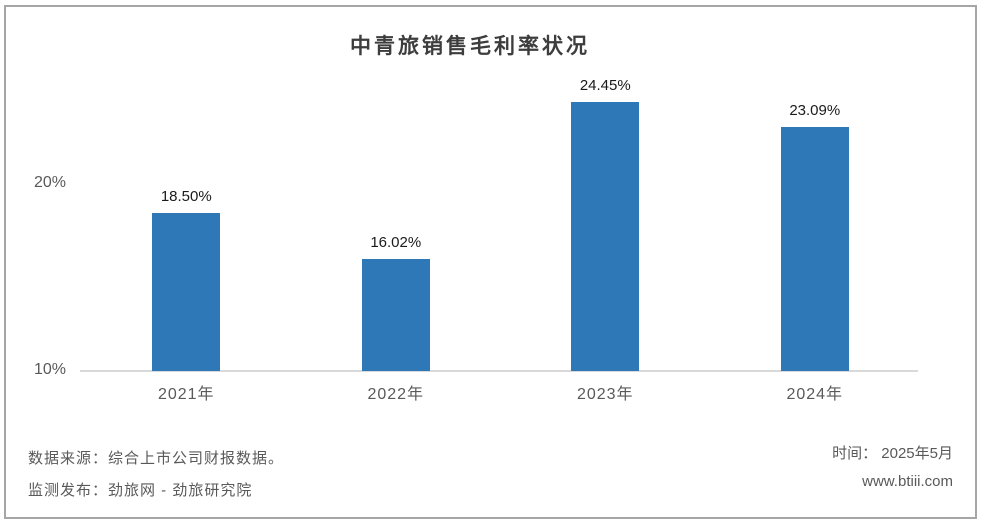 The width and height of the screenshot is (982, 525). What do you see at coordinates (815, 394) in the screenshot?
I see `x-axis-label: 2024年` at bounding box center [815, 394].